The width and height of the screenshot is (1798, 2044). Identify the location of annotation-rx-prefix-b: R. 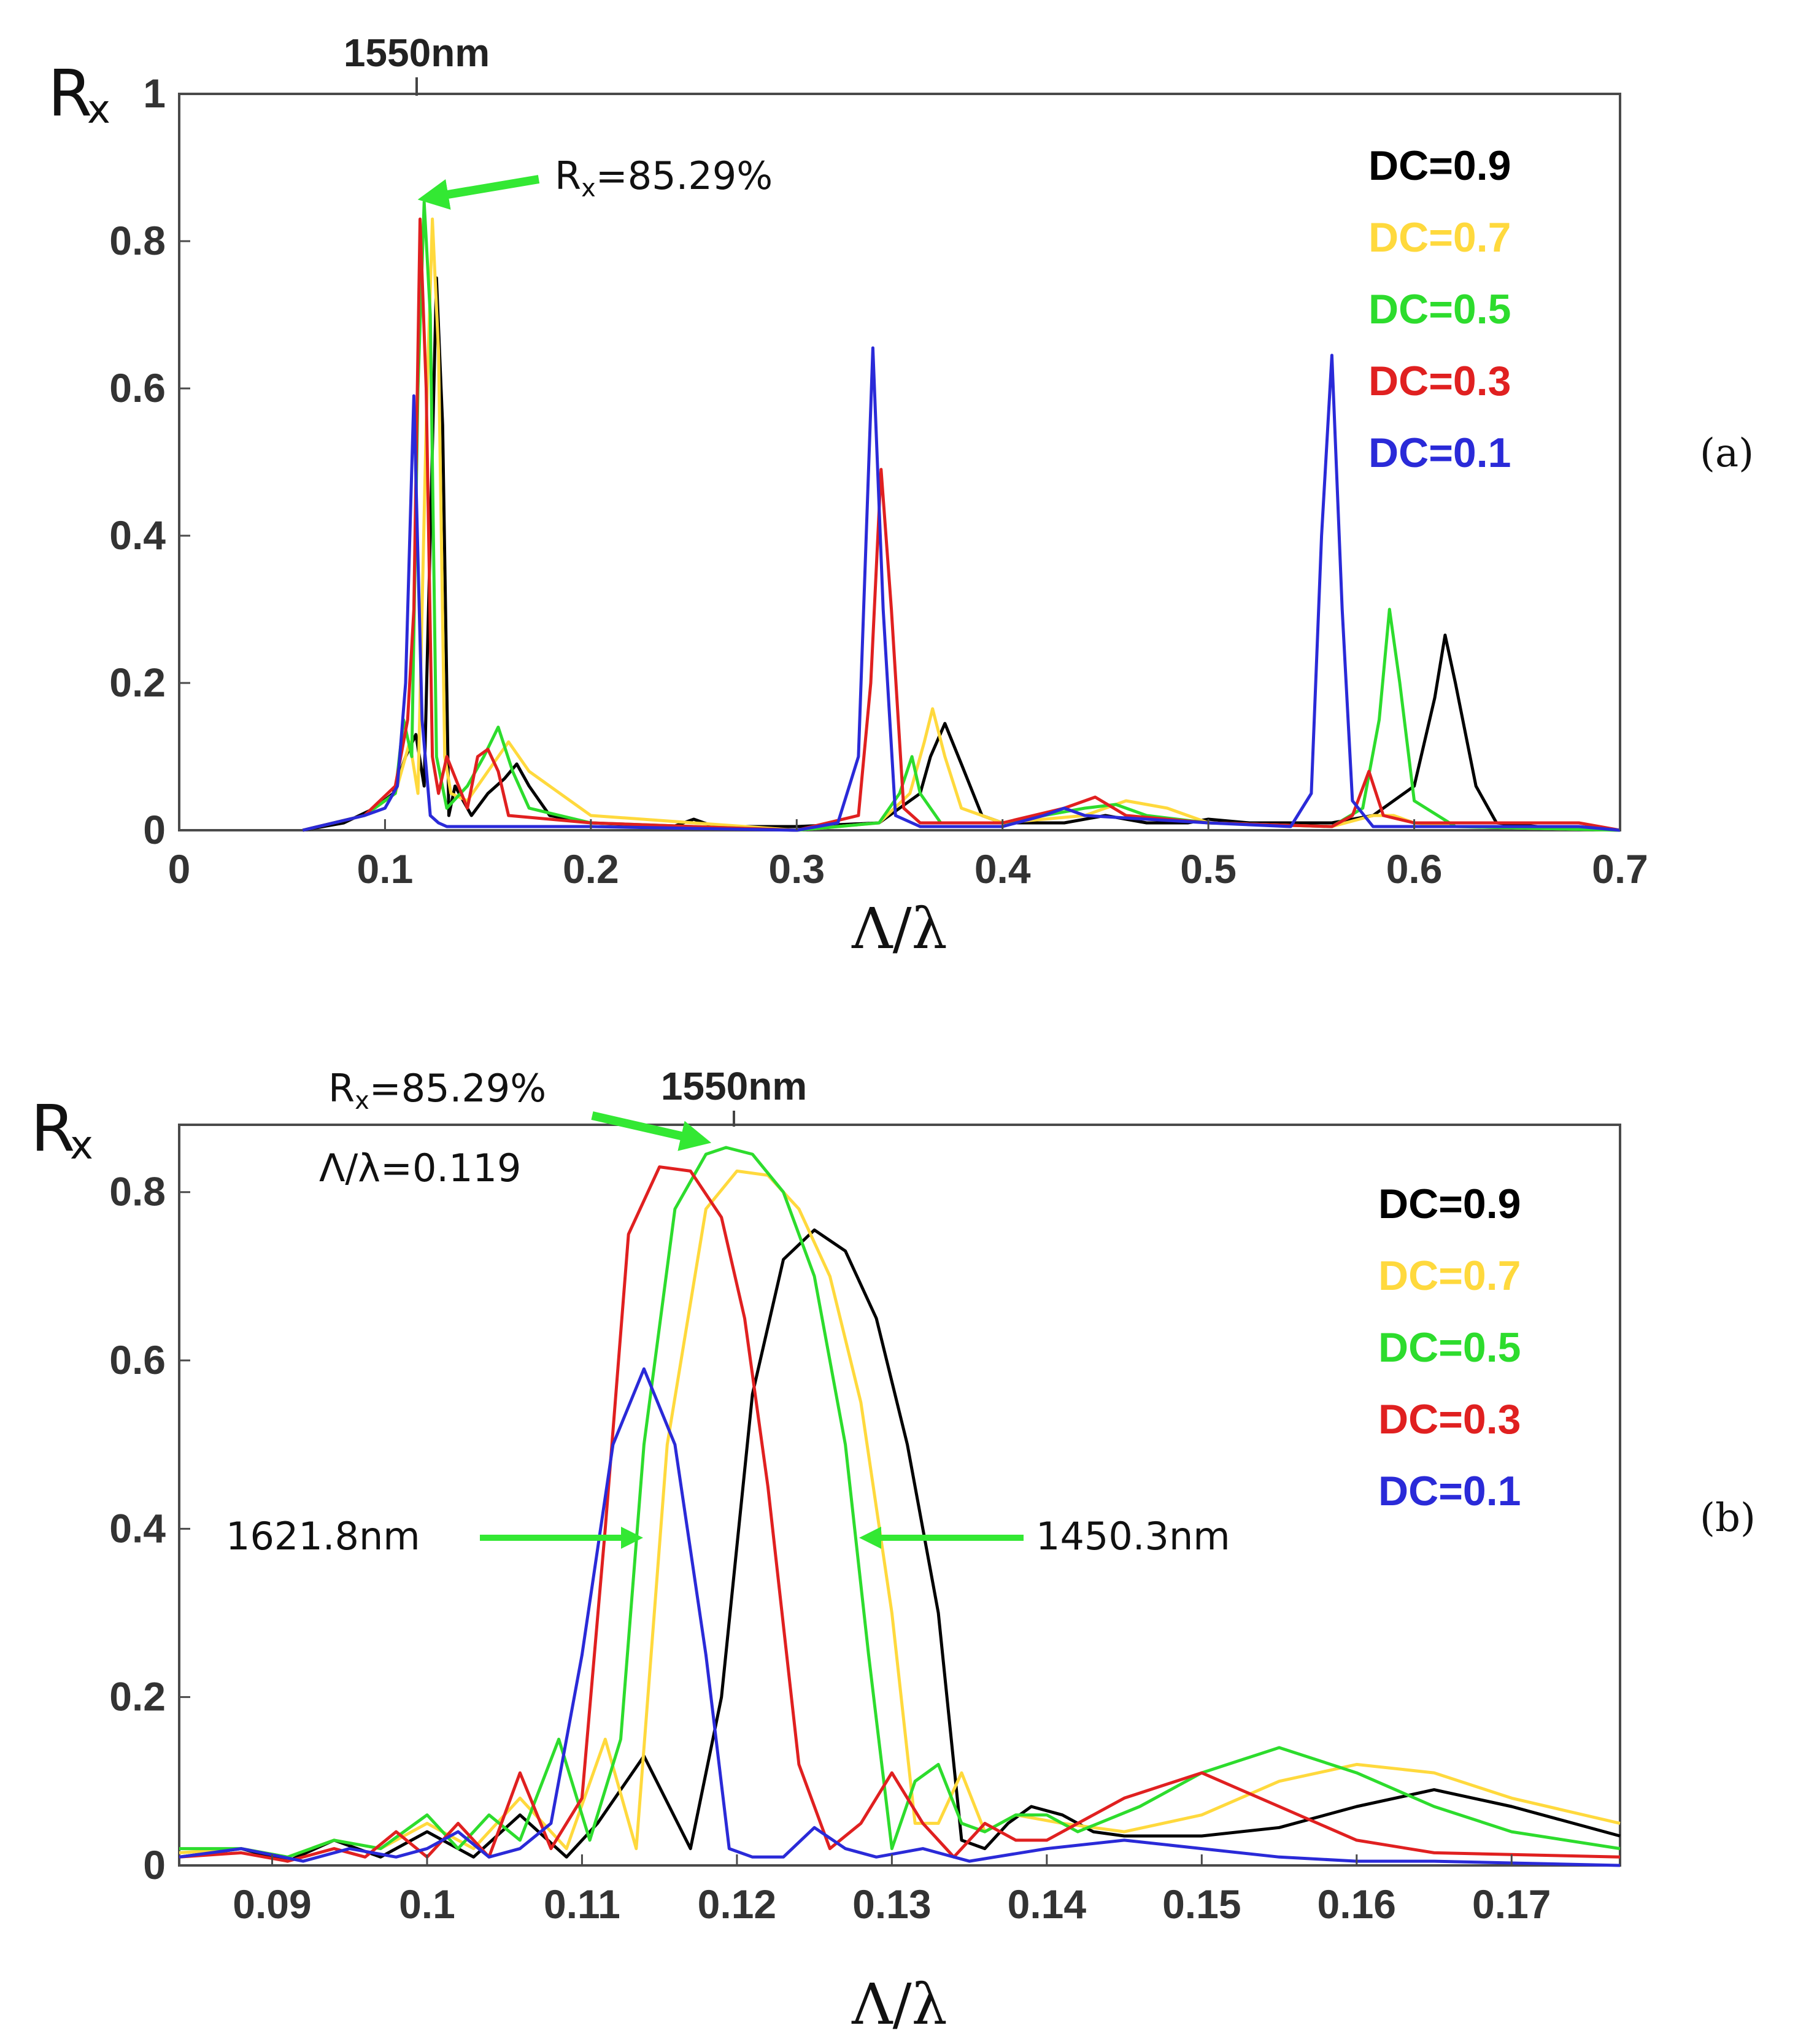
(341, 1088).